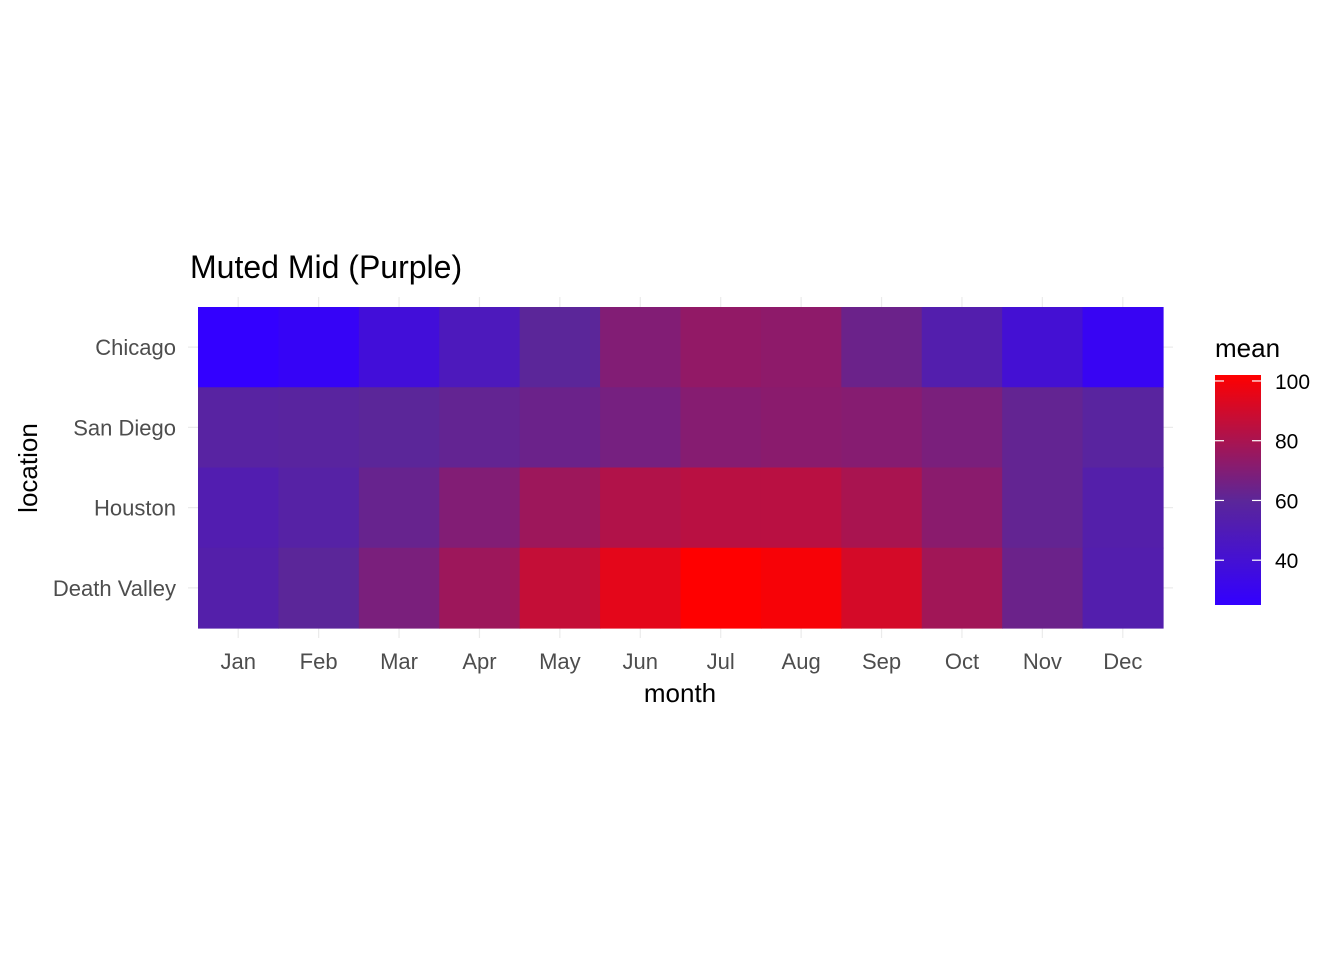 This screenshot has width=1344, height=960. Describe the element at coordinates (326, 267) in the screenshot. I see `chart-title: Muted Mid (Purple)` at that location.